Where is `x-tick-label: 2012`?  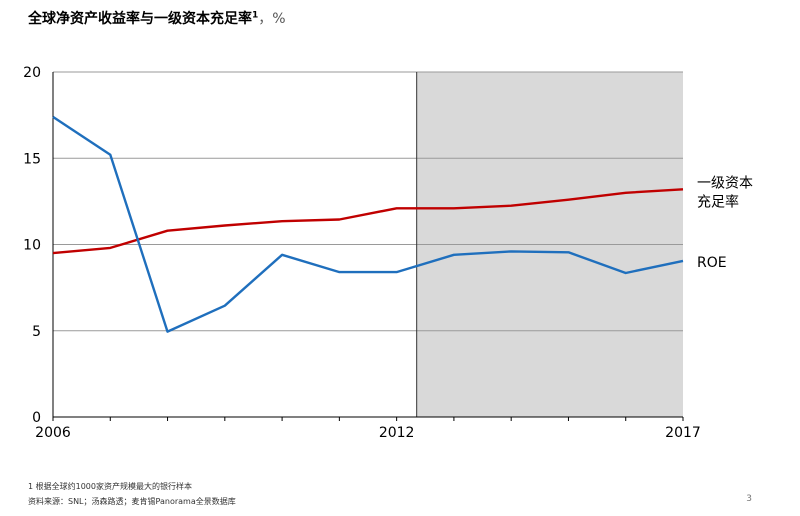 x-tick-label: 2012 is located at coordinates (397, 433).